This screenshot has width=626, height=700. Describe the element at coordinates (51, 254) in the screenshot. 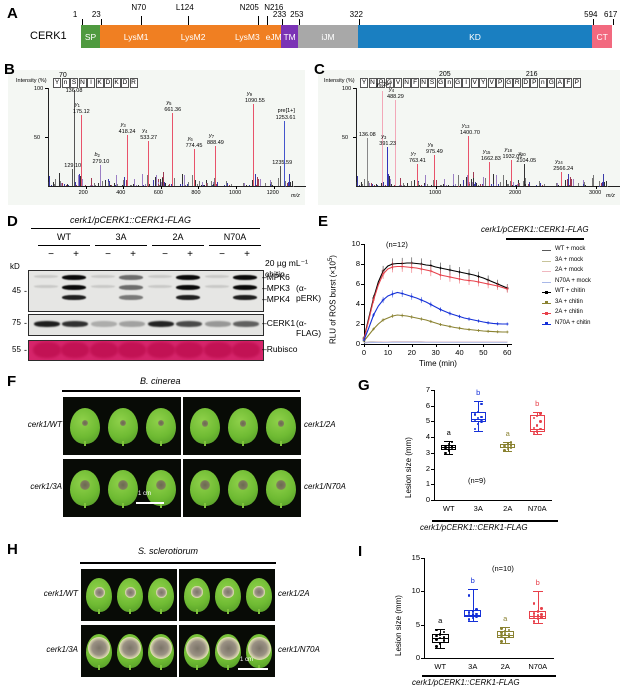

I see `treatment-symbol: −` at that location.